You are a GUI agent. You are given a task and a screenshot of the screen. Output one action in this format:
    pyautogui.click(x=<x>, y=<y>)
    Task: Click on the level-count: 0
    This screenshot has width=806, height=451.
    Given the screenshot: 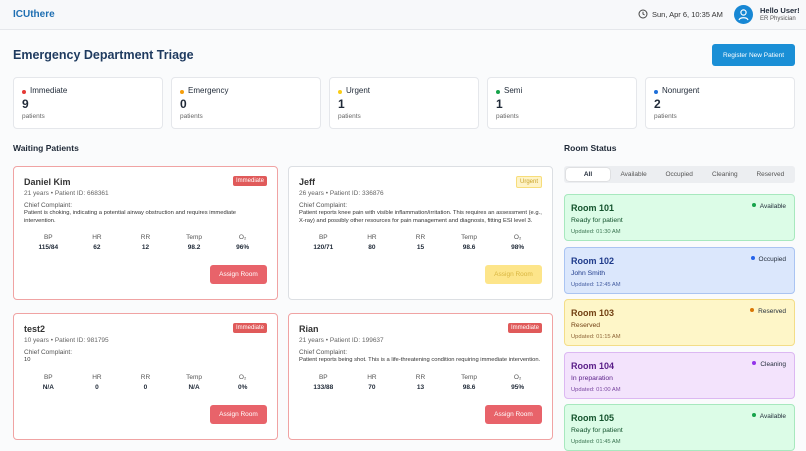 What is the action you would take?
    pyautogui.click(x=183, y=104)
    